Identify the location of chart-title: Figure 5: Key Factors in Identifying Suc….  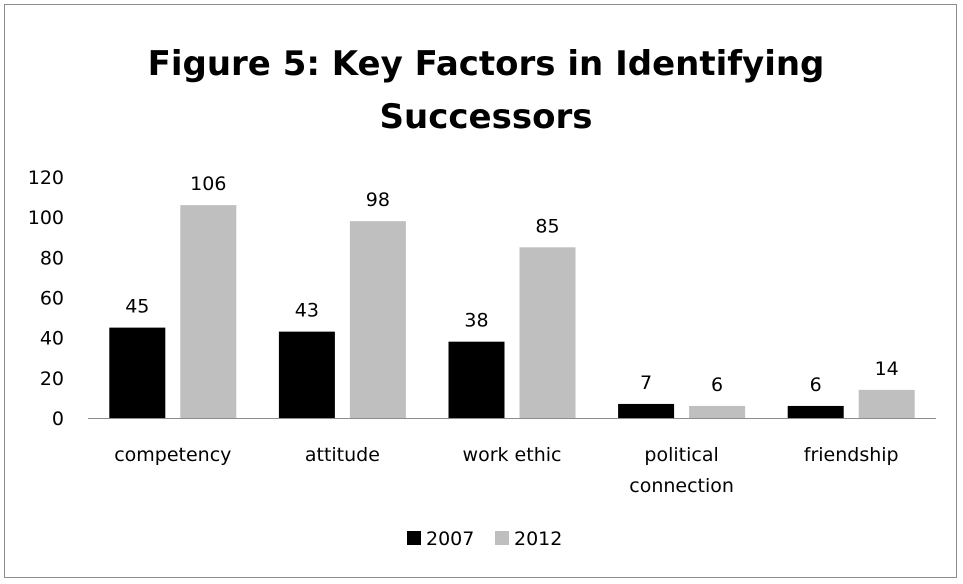
(486, 90).